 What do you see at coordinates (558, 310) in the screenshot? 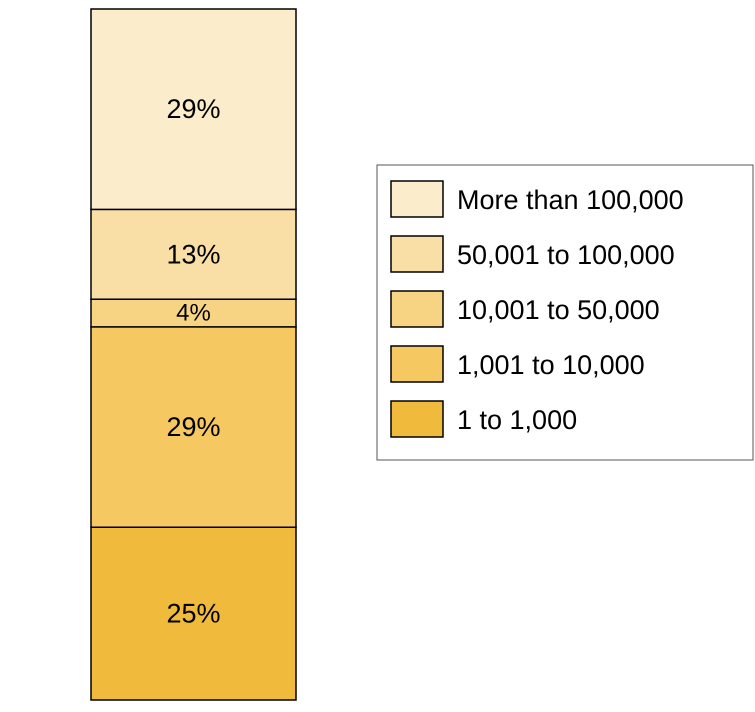
I see `legend-label: 10,001 to 50,000` at bounding box center [558, 310].